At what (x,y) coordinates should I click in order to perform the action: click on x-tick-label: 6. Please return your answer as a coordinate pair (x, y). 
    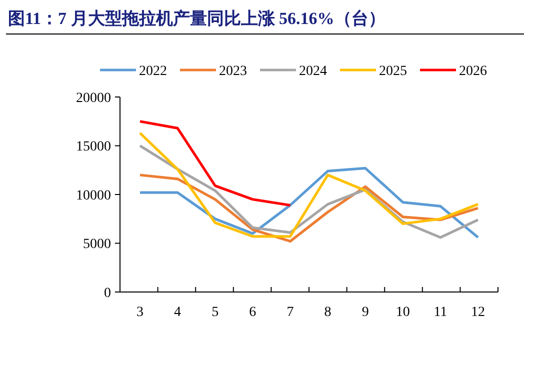
    Looking at the image, I should click on (252, 312).